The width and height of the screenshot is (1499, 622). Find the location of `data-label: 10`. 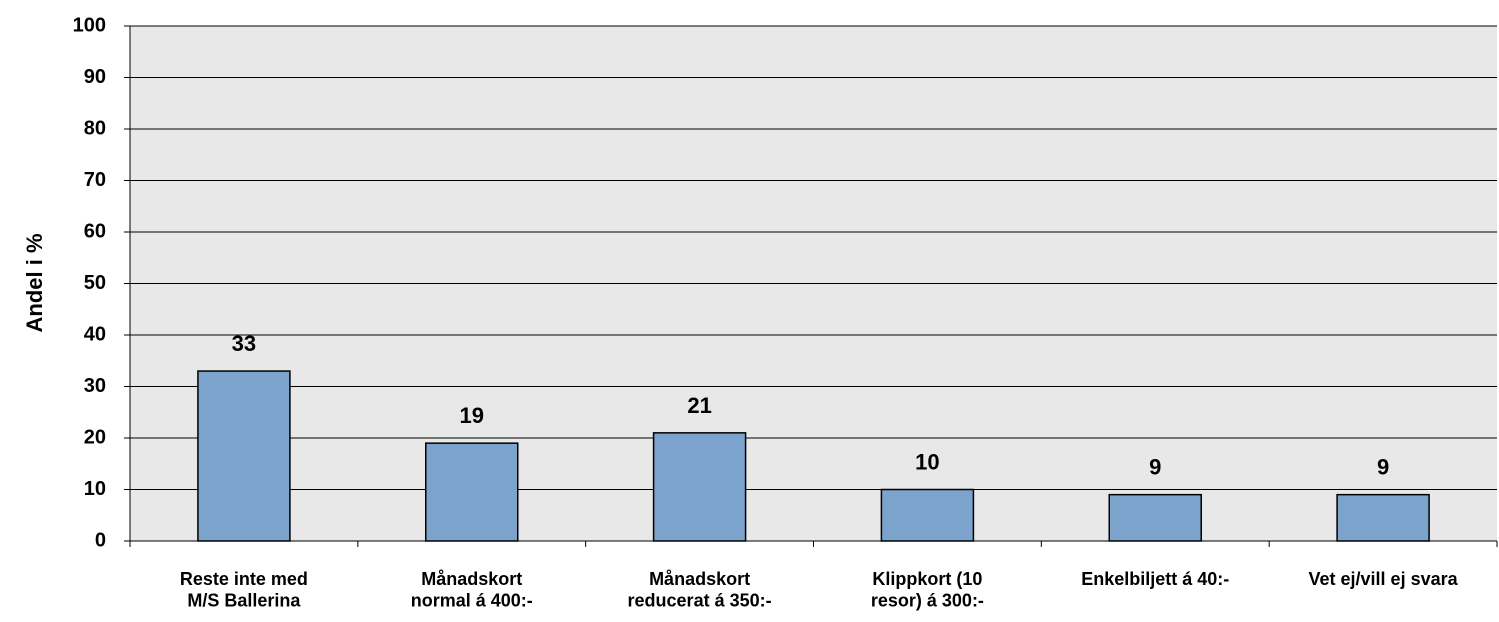

data-label: 10 is located at coordinates (927, 462).